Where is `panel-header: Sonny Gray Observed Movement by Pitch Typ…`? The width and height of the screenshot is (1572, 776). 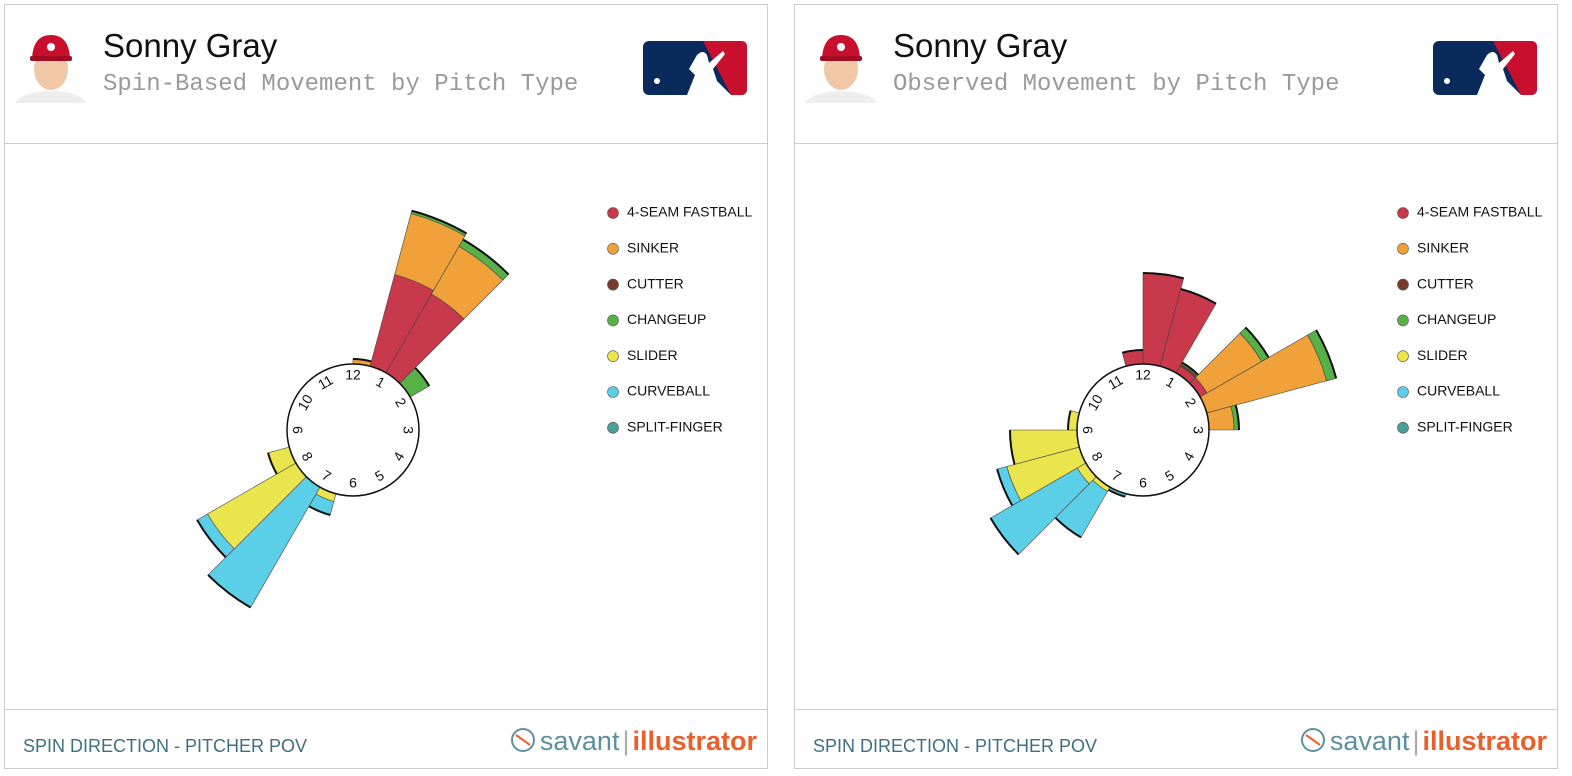 panel-header: Sonny Gray Observed Movement by Pitch Typ… is located at coordinates (1176, 74).